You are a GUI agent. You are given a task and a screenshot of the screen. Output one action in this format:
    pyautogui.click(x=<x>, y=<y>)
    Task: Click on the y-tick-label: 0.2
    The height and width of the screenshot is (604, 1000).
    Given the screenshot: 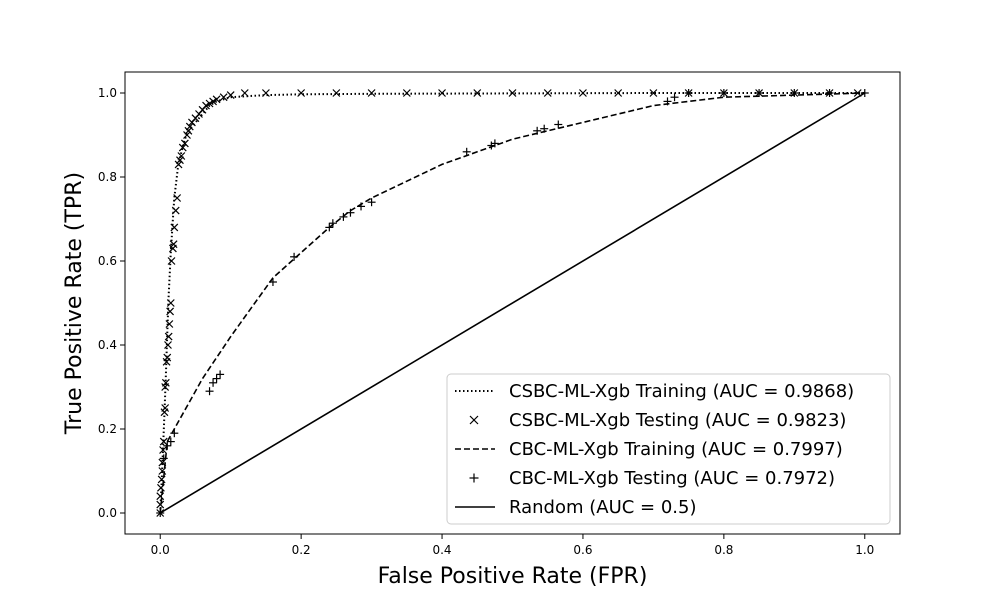 What is the action you would take?
    pyautogui.click(x=107, y=429)
    